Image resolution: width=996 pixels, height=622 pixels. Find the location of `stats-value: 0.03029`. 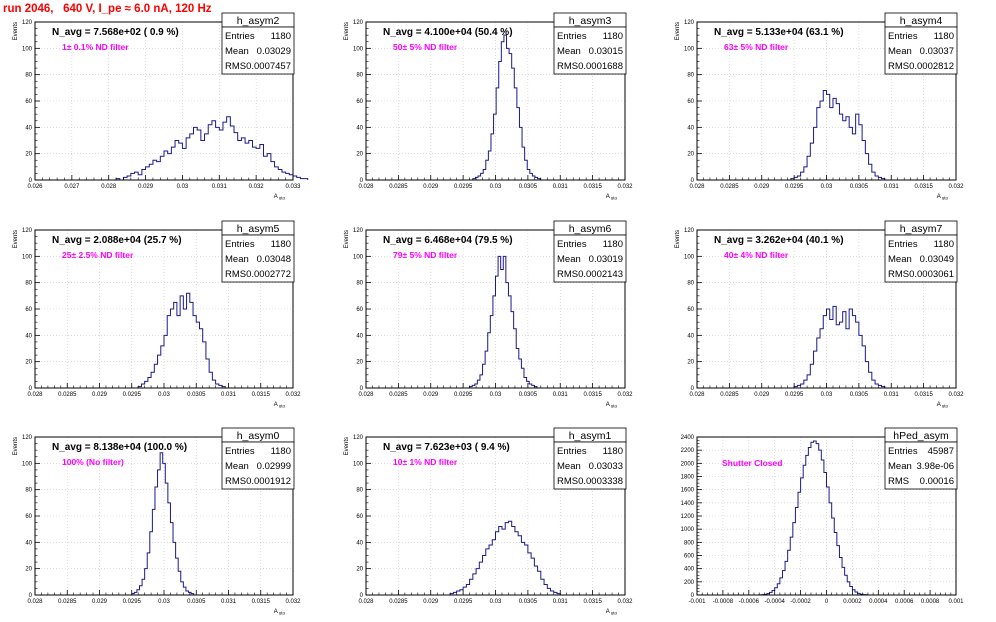

stats-value: 0.03029 is located at coordinates (274, 51).